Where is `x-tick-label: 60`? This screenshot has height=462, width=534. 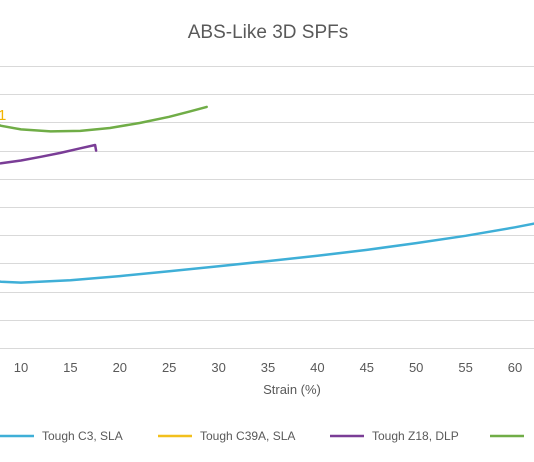
x-tick-label: 60 is located at coordinates (515, 367).